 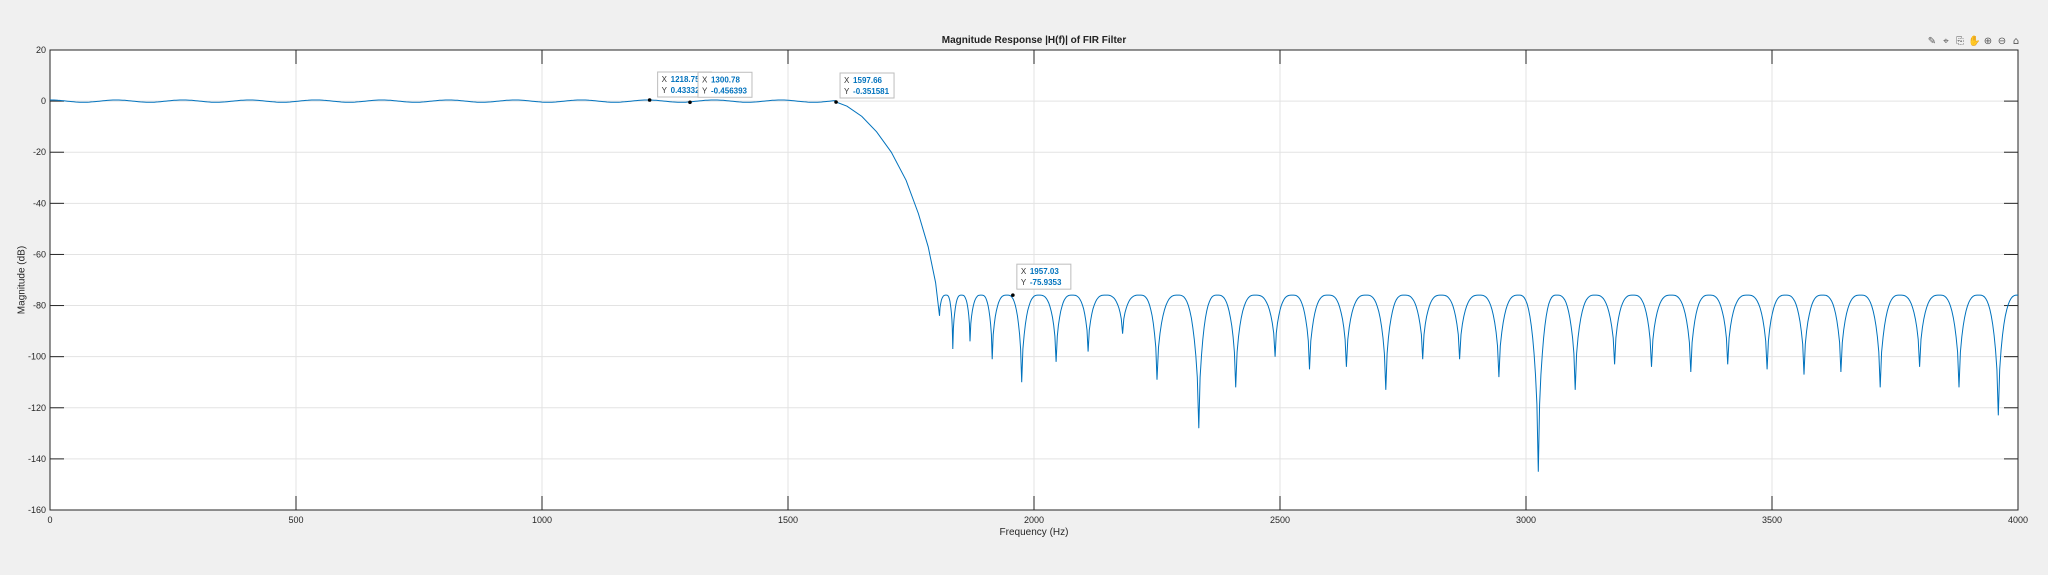 What do you see at coordinates (37, 408) in the screenshot?
I see `y-tick-label: -120` at bounding box center [37, 408].